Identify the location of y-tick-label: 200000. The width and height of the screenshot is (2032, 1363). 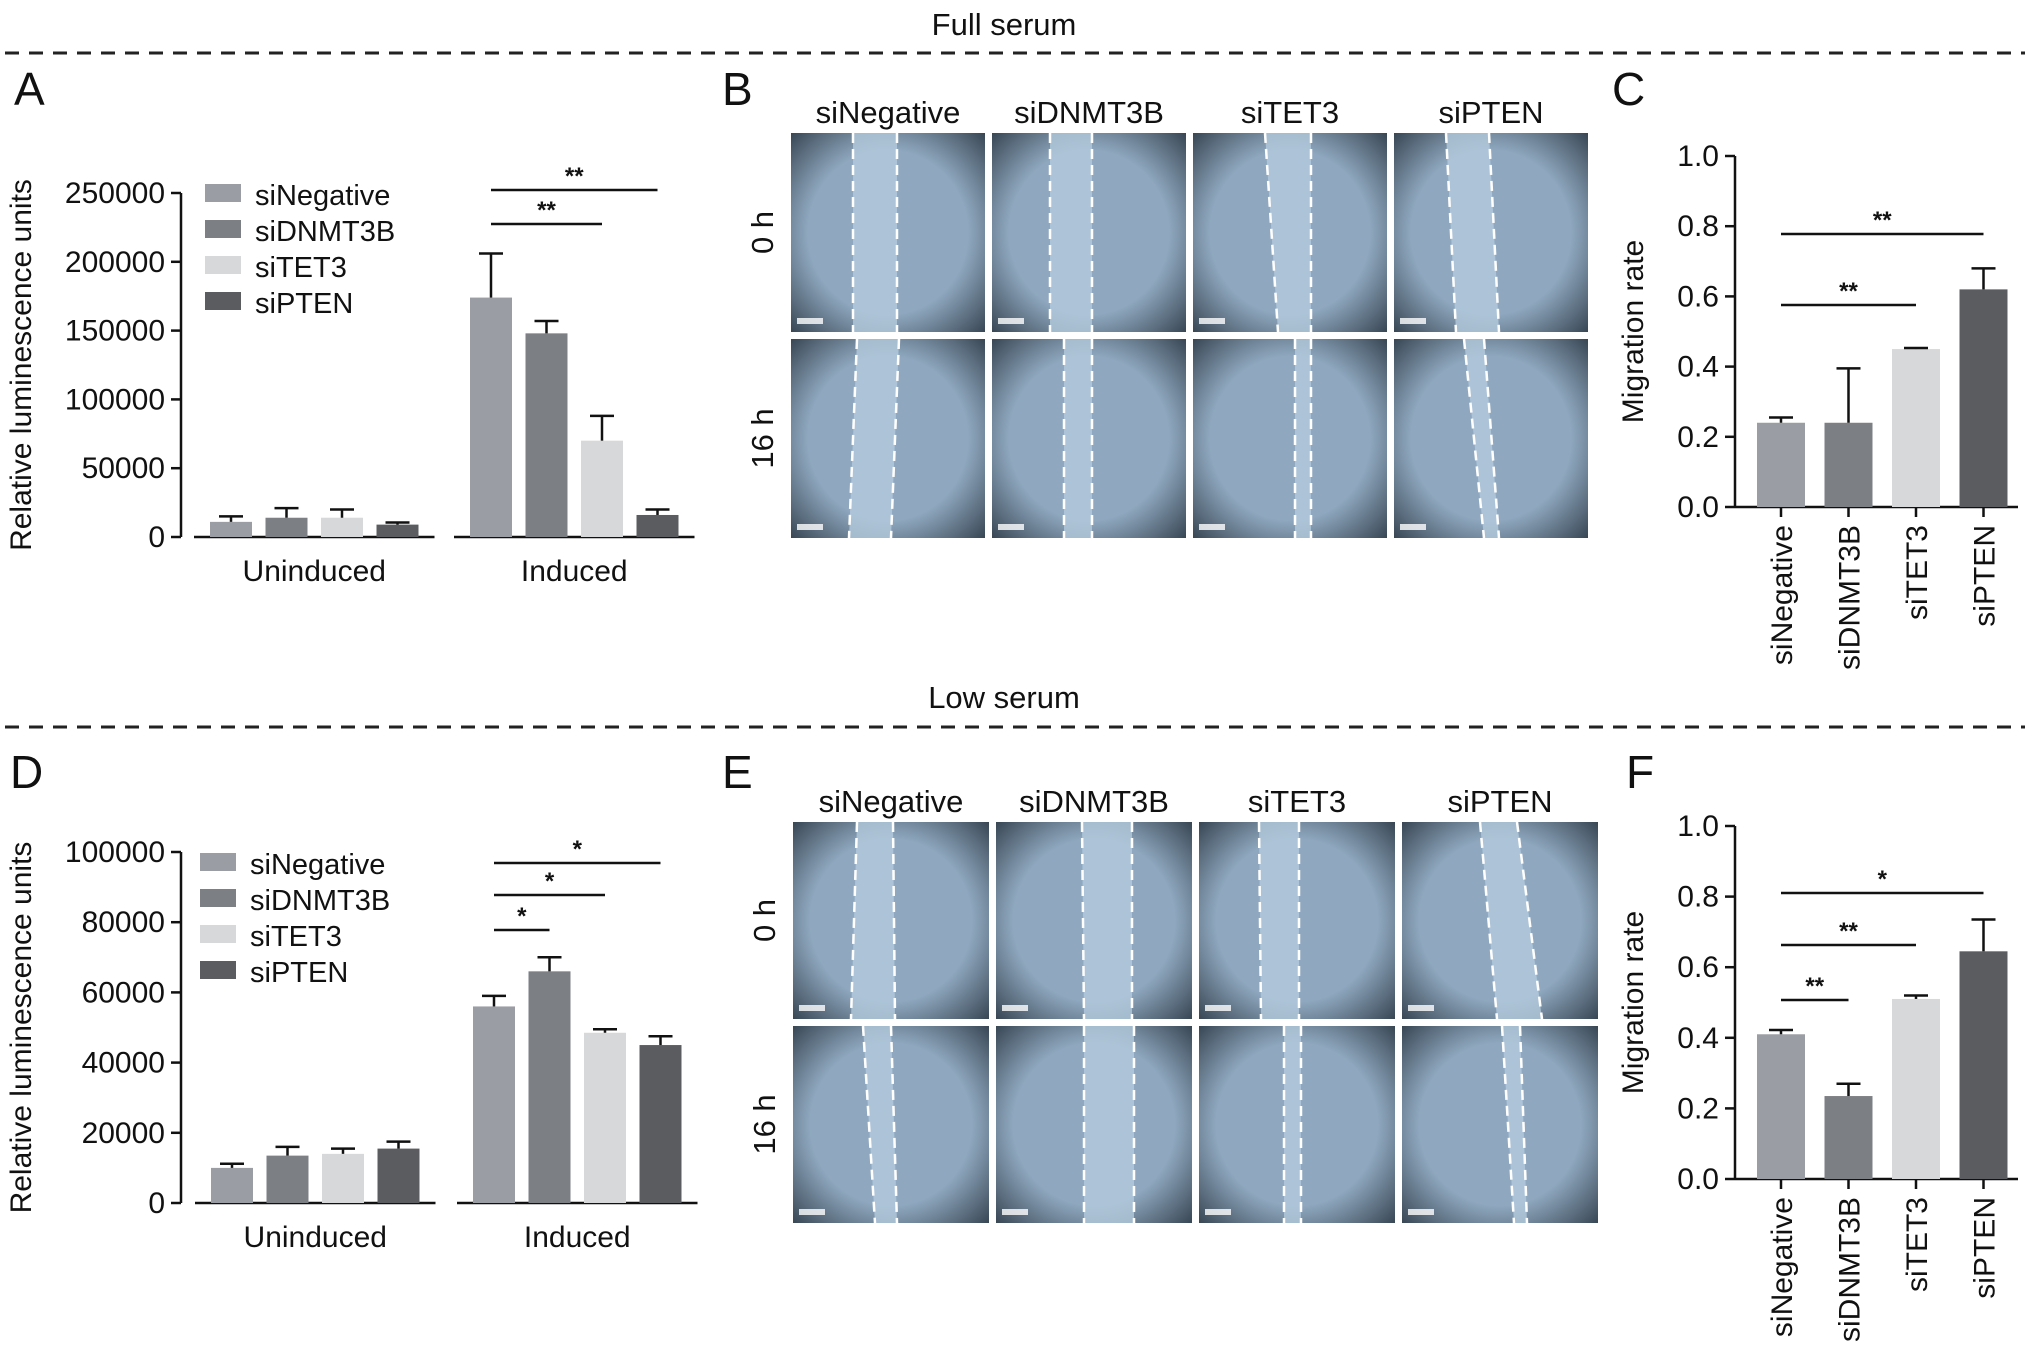
(115, 262).